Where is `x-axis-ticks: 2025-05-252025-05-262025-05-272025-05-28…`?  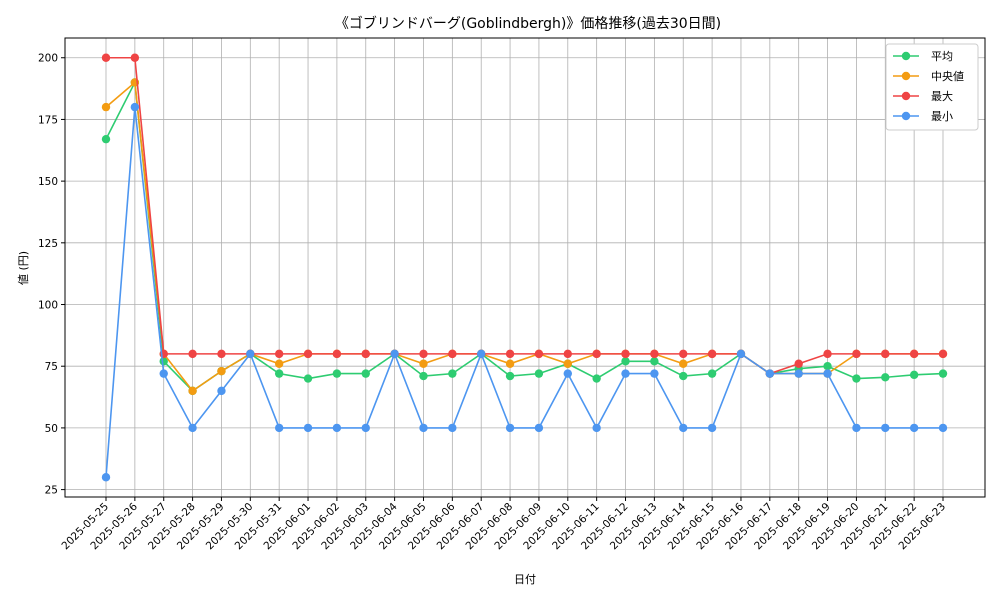 x-axis-ticks: 2025-05-252025-05-262025-05-272025-05-28… is located at coordinates (503, 524).